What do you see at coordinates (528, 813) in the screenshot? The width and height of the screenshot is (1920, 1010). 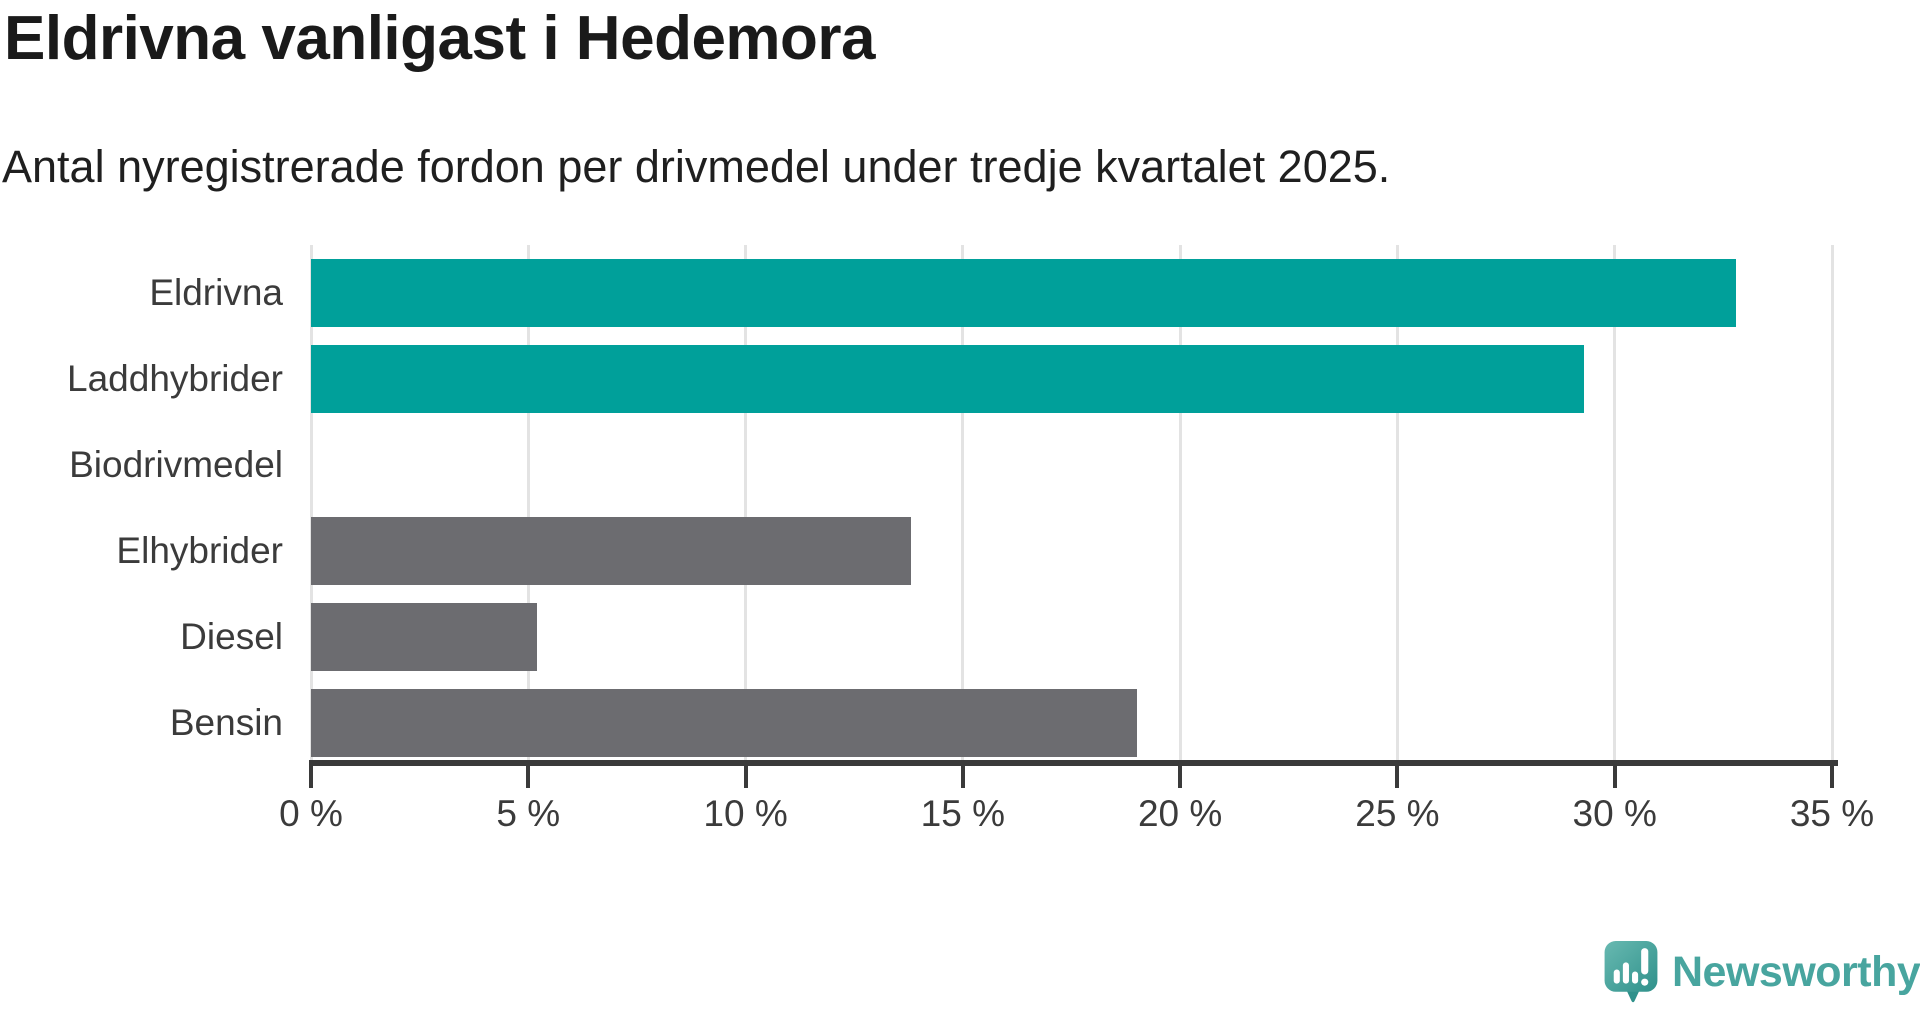 I see `x-tick-label: 5 %` at bounding box center [528, 813].